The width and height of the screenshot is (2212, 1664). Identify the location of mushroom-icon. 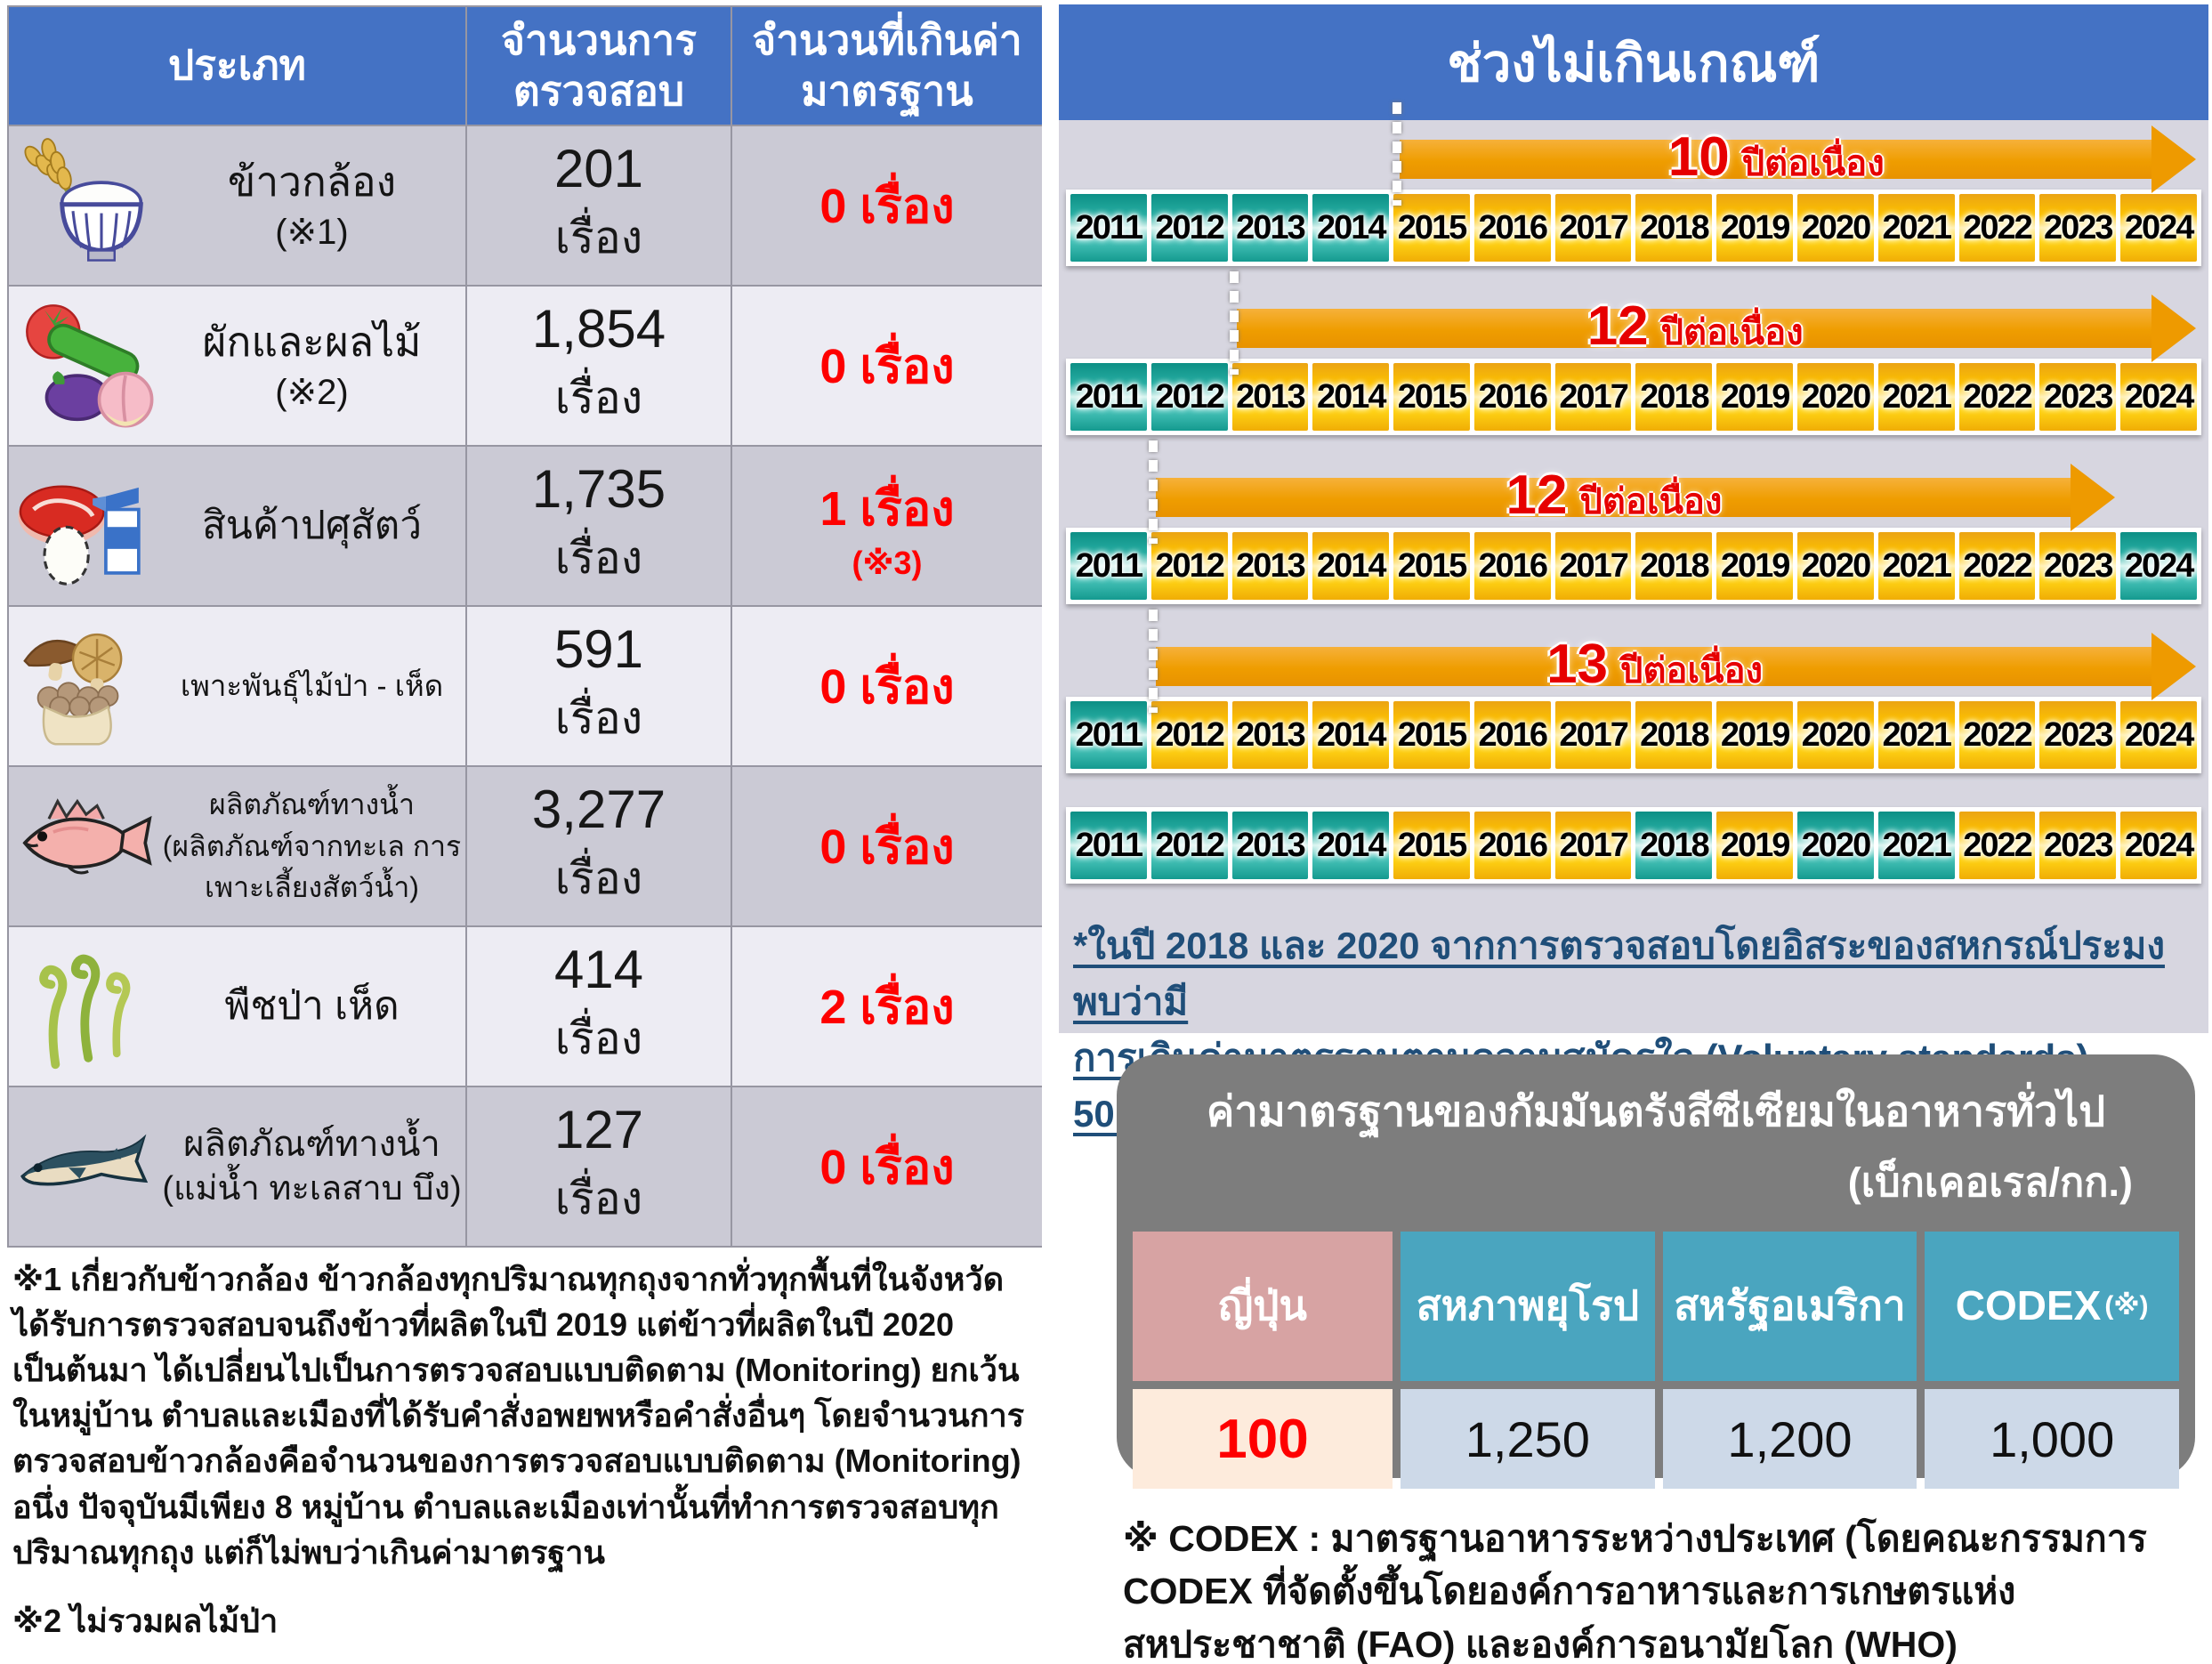
(87, 686).